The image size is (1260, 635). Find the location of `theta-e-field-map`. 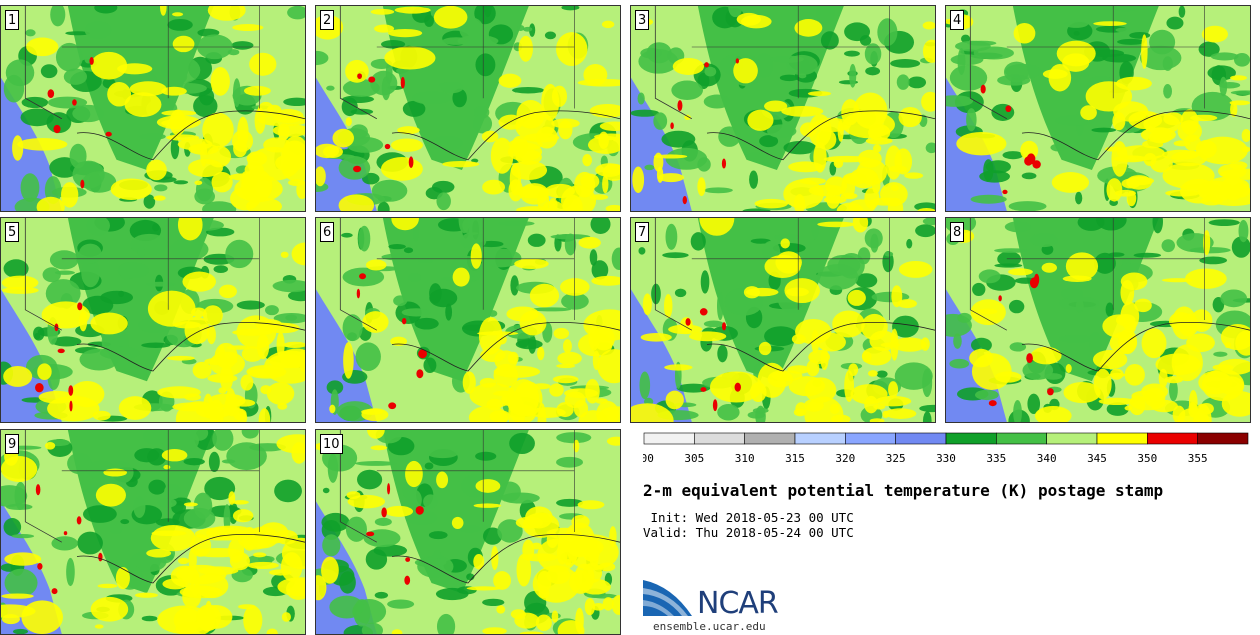

theta-e-field-map is located at coordinates (153, 108).